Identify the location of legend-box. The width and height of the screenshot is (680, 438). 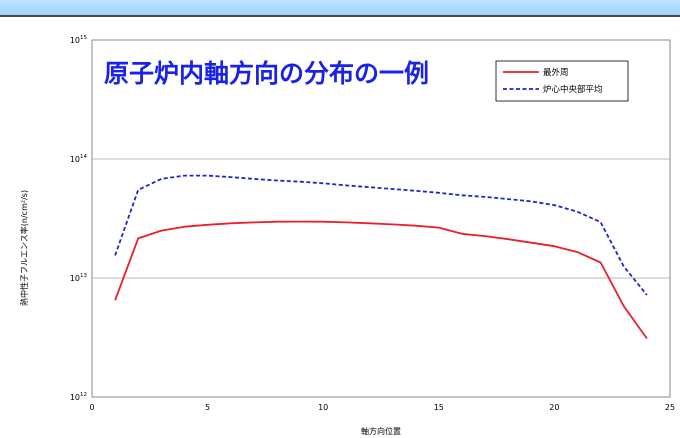
(562, 81).